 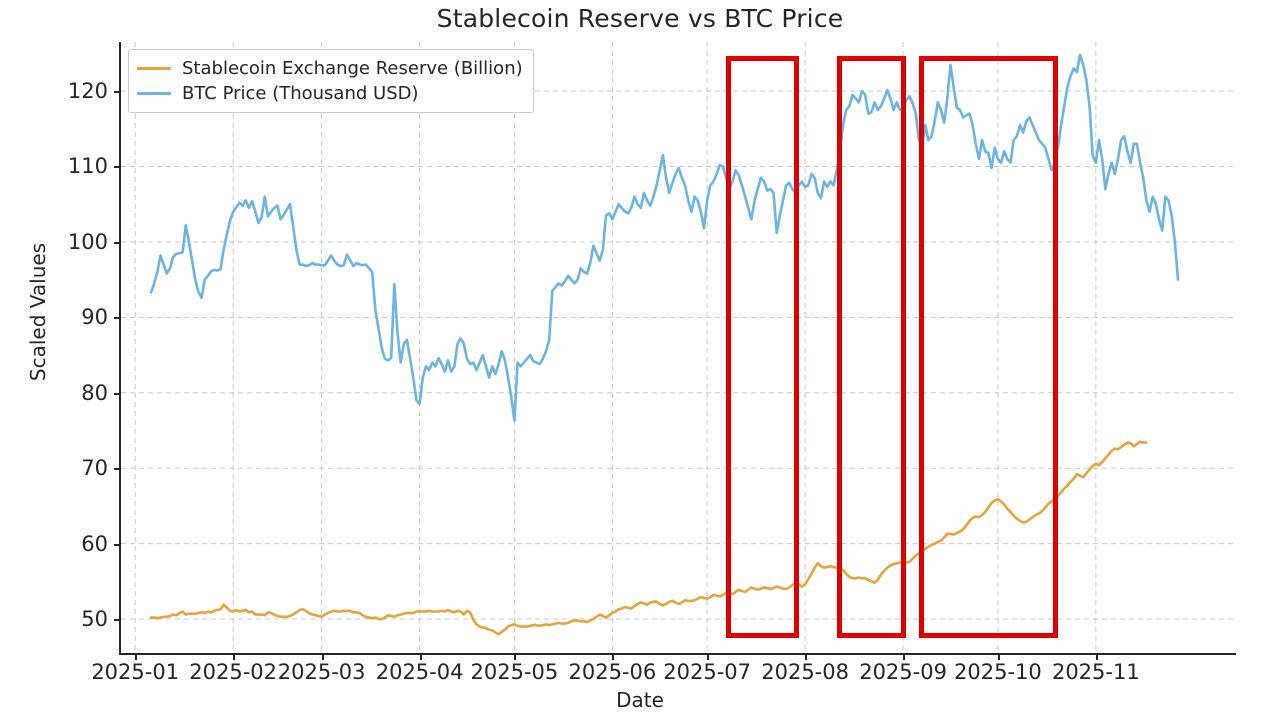 I want to click on y-tick-label: 60, so click(x=94, y=543).